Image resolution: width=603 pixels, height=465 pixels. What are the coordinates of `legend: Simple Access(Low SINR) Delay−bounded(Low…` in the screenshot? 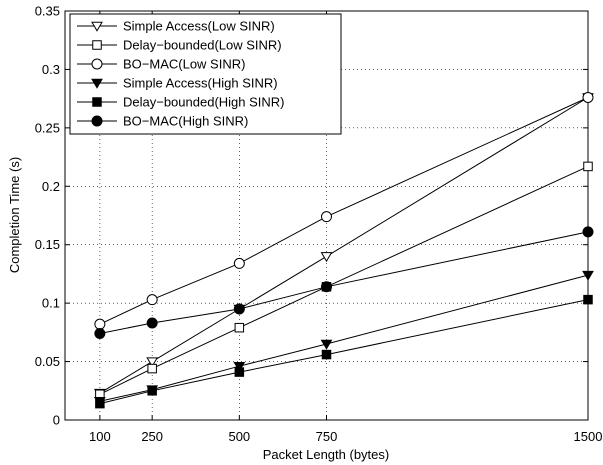 It's located at (205, 74).